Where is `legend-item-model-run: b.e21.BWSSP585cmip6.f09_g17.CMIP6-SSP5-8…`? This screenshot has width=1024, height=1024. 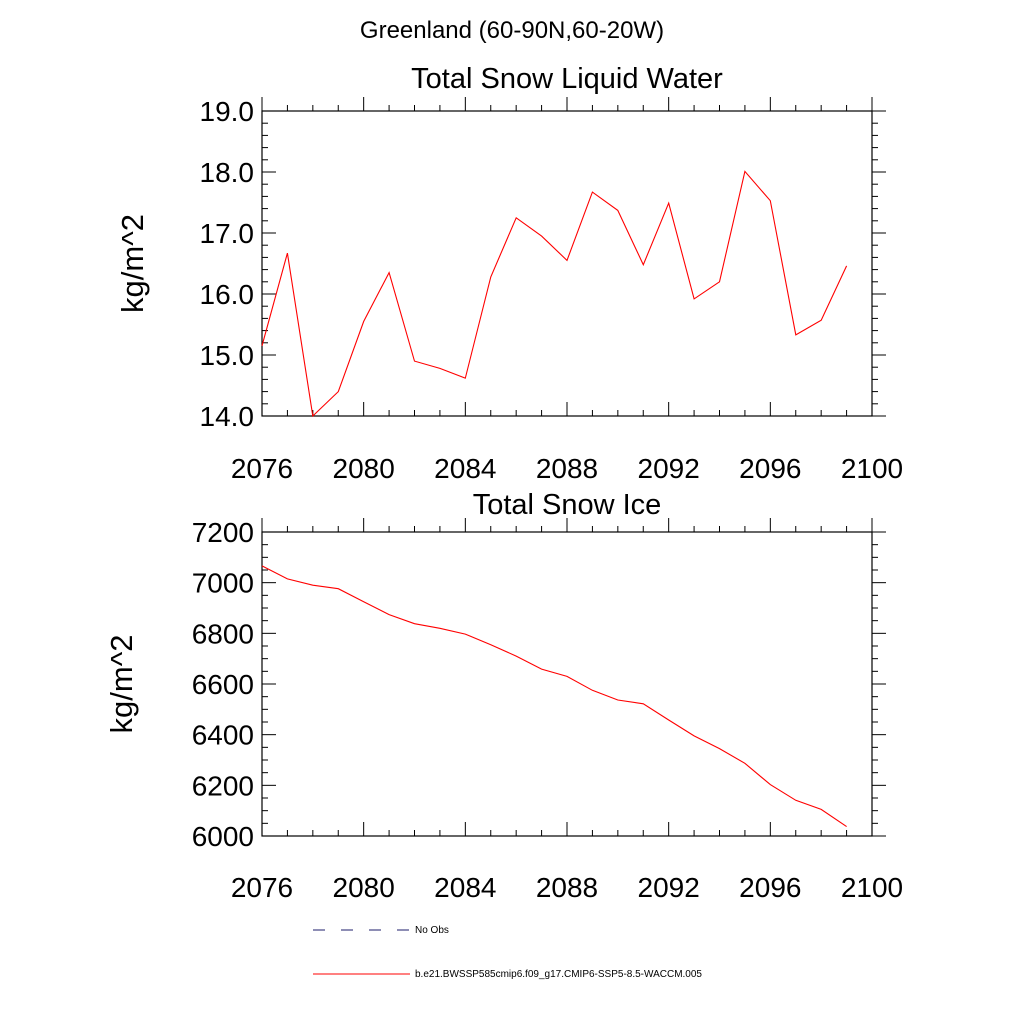 legend-item-model-run: b.e21.BWSSP585cmip6.f09_g17.CMIP6-SSP5-8… is located at coordinates (507, 974).